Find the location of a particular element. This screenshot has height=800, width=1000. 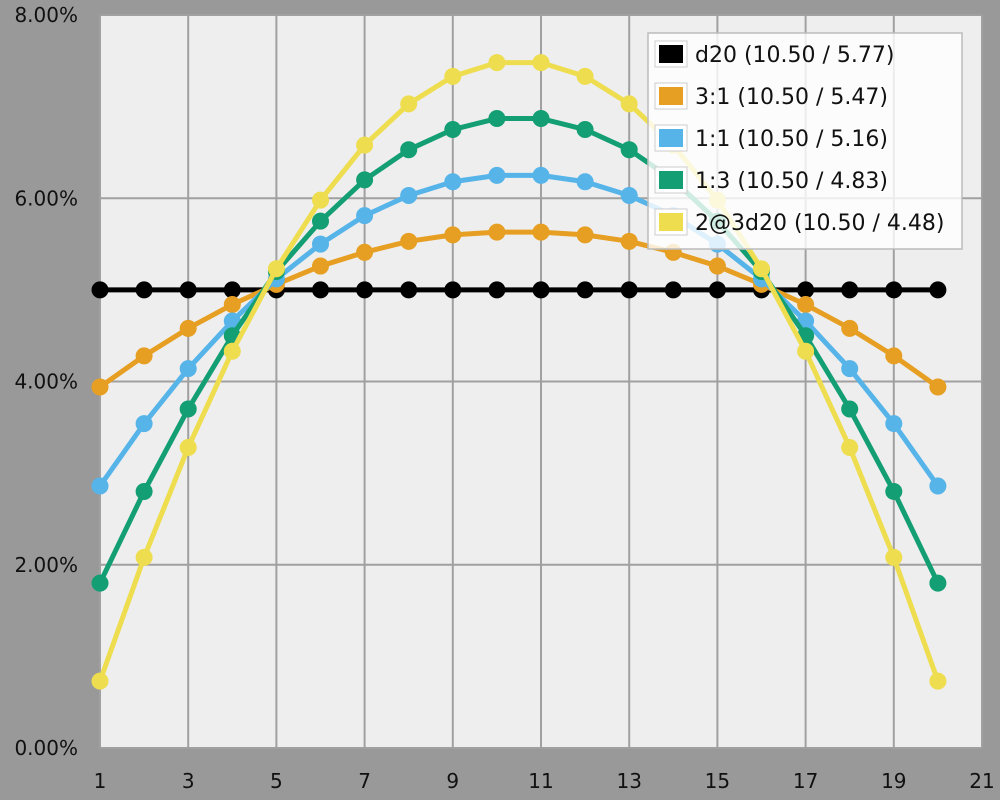

legend-entry-label: 1:3 (10.50 / 4.83) is located at coordinates (791, 181).